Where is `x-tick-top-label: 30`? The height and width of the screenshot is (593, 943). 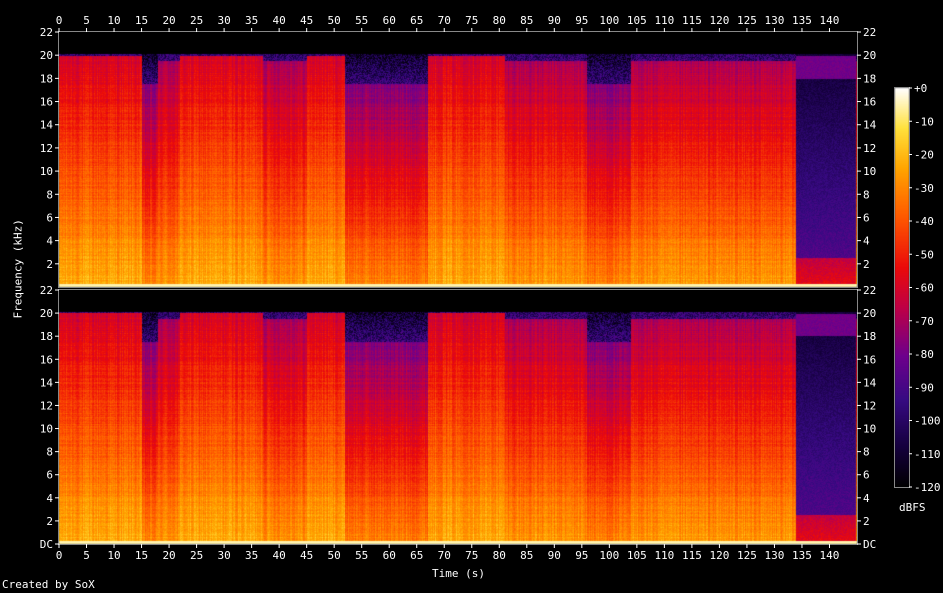 x-tick-top-label: 30 is located at coordinates (223, 20).